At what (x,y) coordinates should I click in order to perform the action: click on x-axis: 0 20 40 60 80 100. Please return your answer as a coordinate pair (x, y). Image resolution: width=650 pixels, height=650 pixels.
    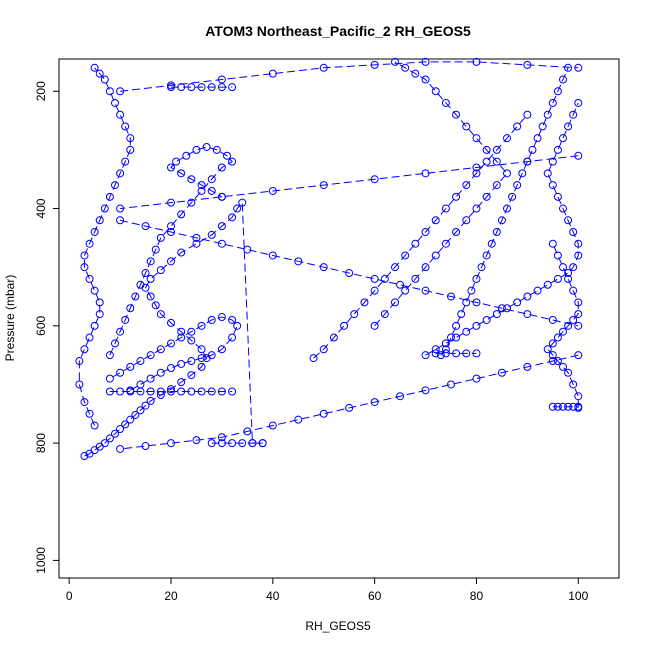
    Looking at the image, I should click on (327, 590).